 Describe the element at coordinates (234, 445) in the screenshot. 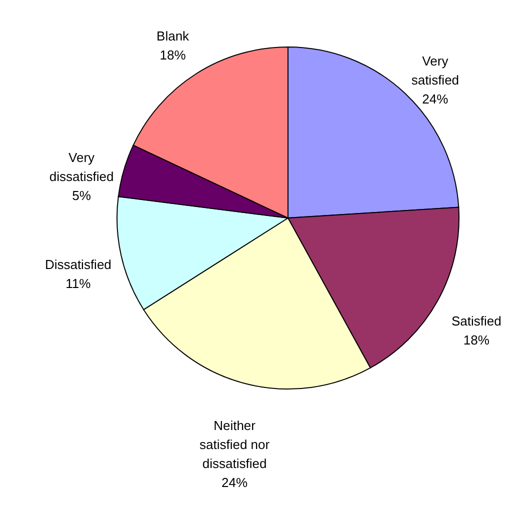

I see `slice-label: Neither satisfied nor dissatisfied` at that location.